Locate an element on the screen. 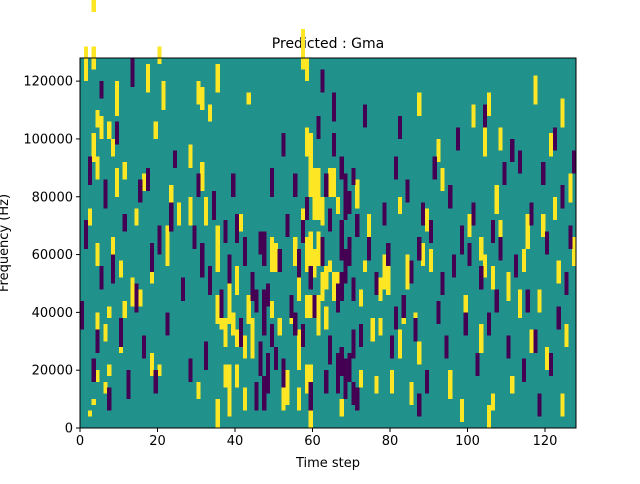 This screenshot has height=484, width=640. y-axis-label: Frequency (Hz) is located at coordinates (6, 243).